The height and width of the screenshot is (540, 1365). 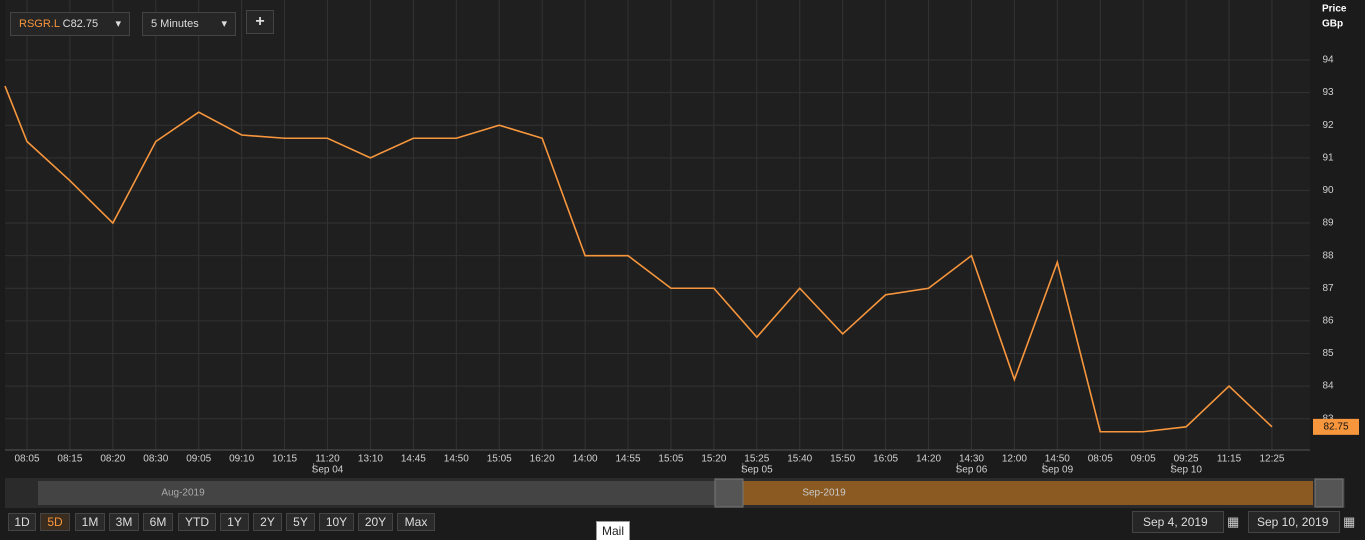 What do you see at coordinates (124, 522) in the screenshot?
I see `range-button: 3M` at bounding box center [124, 522].